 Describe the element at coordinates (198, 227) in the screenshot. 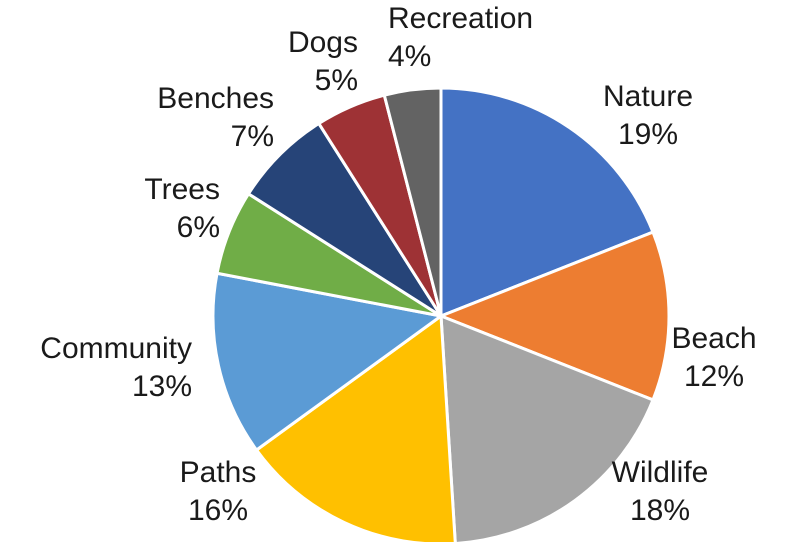

I see `slice-value-trees: 6%` at that location.